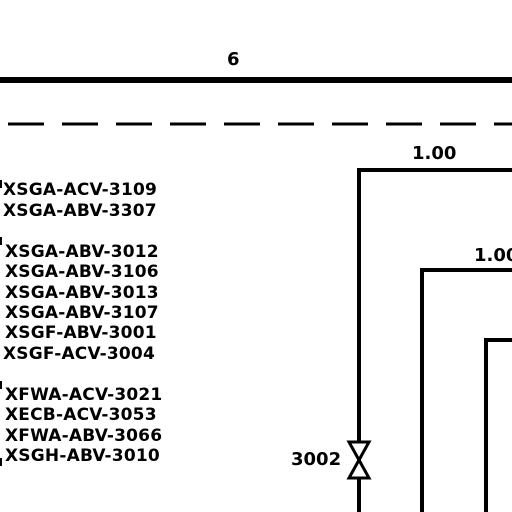  Describe the element at coordinates (434, 153) in the screenshot. I see `line-label-outer: 1.00` at that location.